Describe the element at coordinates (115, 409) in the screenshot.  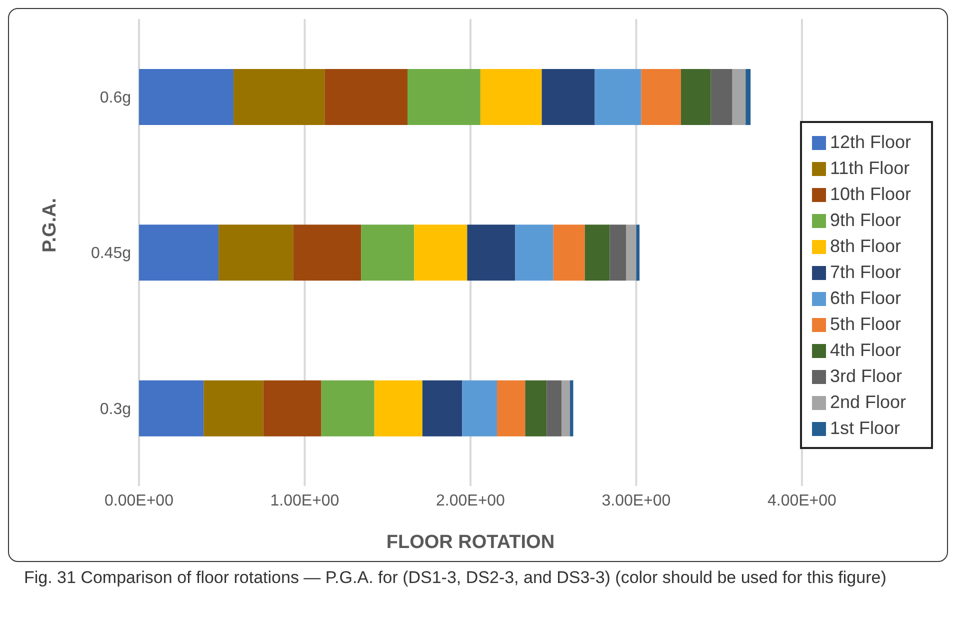
I see `y-tick-label: 0.3g` at that location.